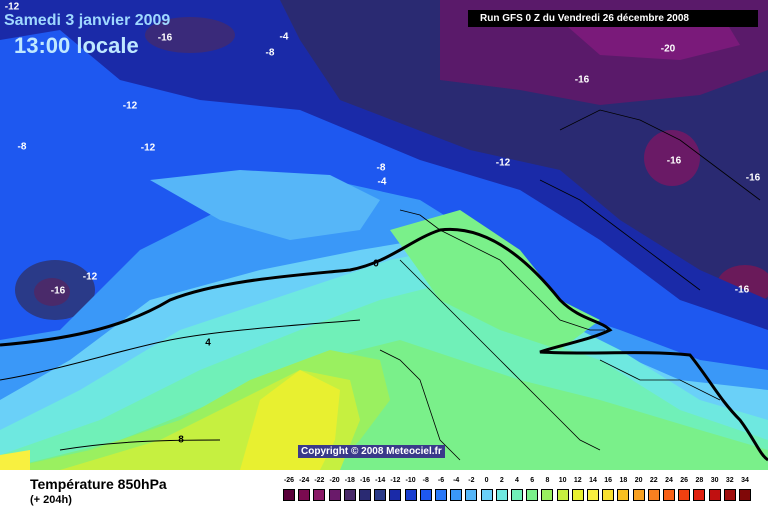 This screenshot has height=512, width=768. What do you see at coordinates (51, 500) in the screenshot?
I see `forecast-lead: (+ 204h)` at bounding box center [51, 500].